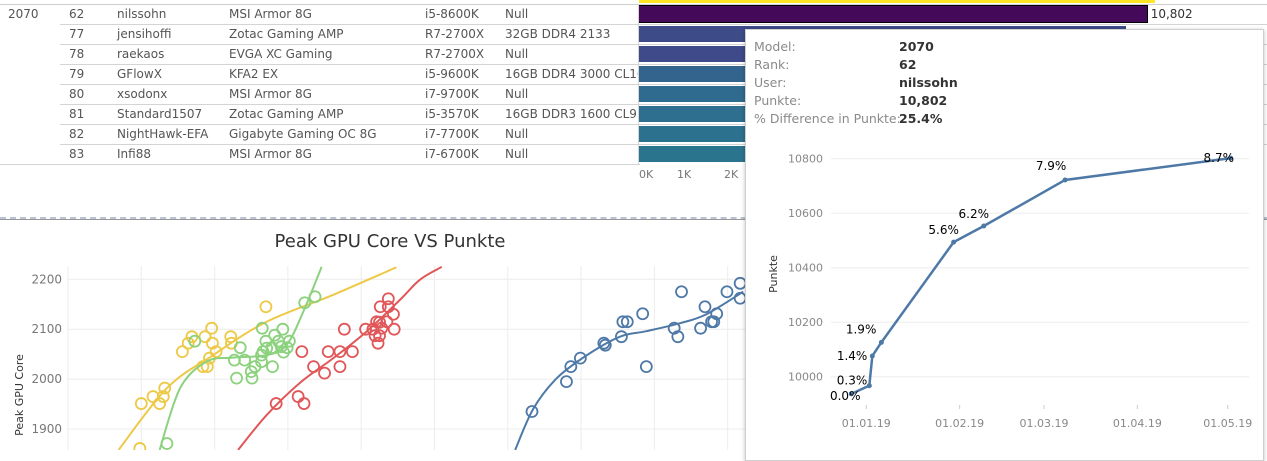 This screenshot has height=461, width=1267. I want to click on cell-user: Standard1507, so click(160, 114).